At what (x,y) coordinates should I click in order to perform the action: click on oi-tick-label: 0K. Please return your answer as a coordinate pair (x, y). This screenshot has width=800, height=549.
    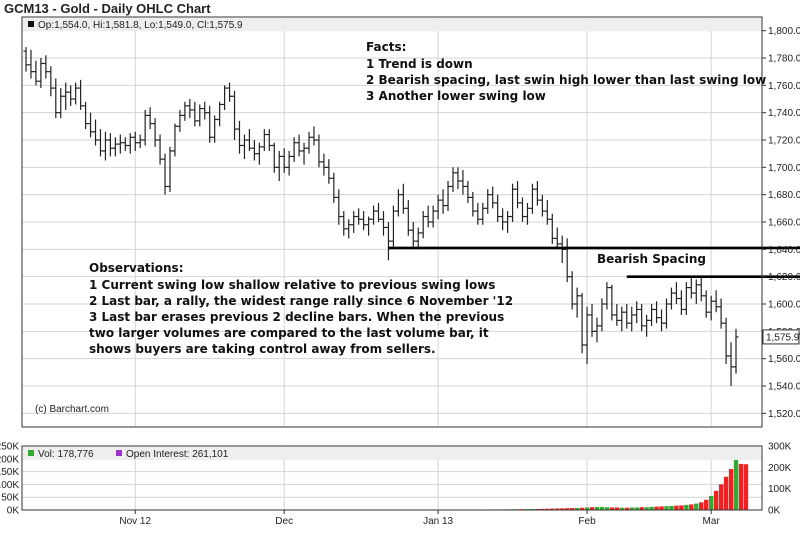
    Looking at the image, I should click on (774, 511).